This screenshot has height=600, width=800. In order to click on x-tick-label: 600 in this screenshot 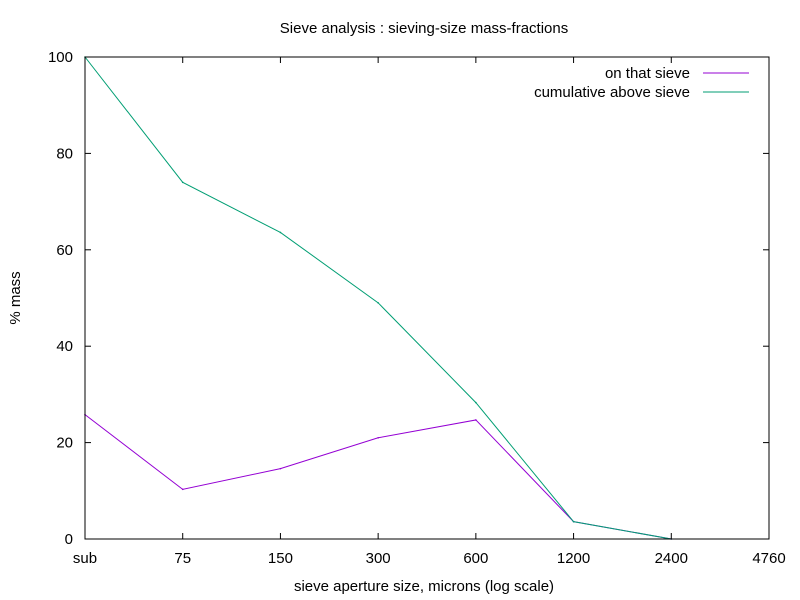, I will do `click(475, 558)`.